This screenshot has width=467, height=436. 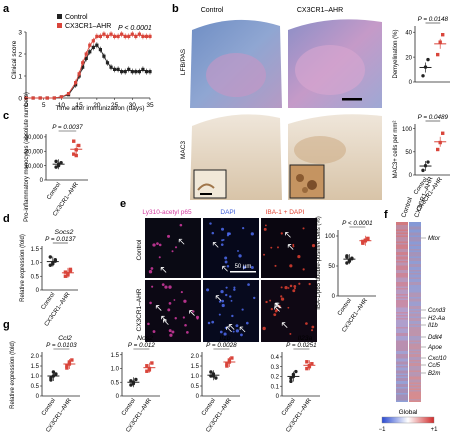 I want to click on heatmap-control-column, so click(x=402, y=312).